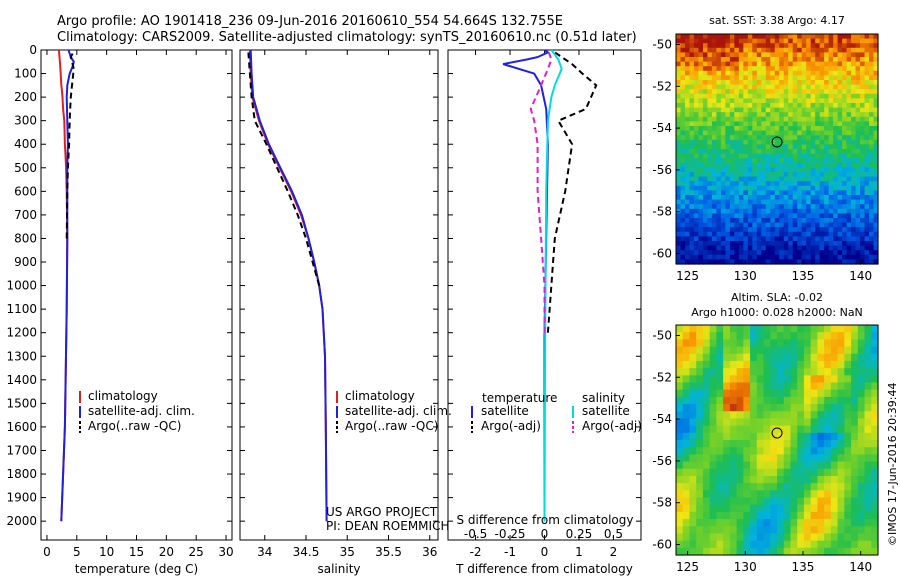  Describe the element at coordinates (264, 552) in the screenshot. I see `x-tick-label-salinity: 34` at that location.